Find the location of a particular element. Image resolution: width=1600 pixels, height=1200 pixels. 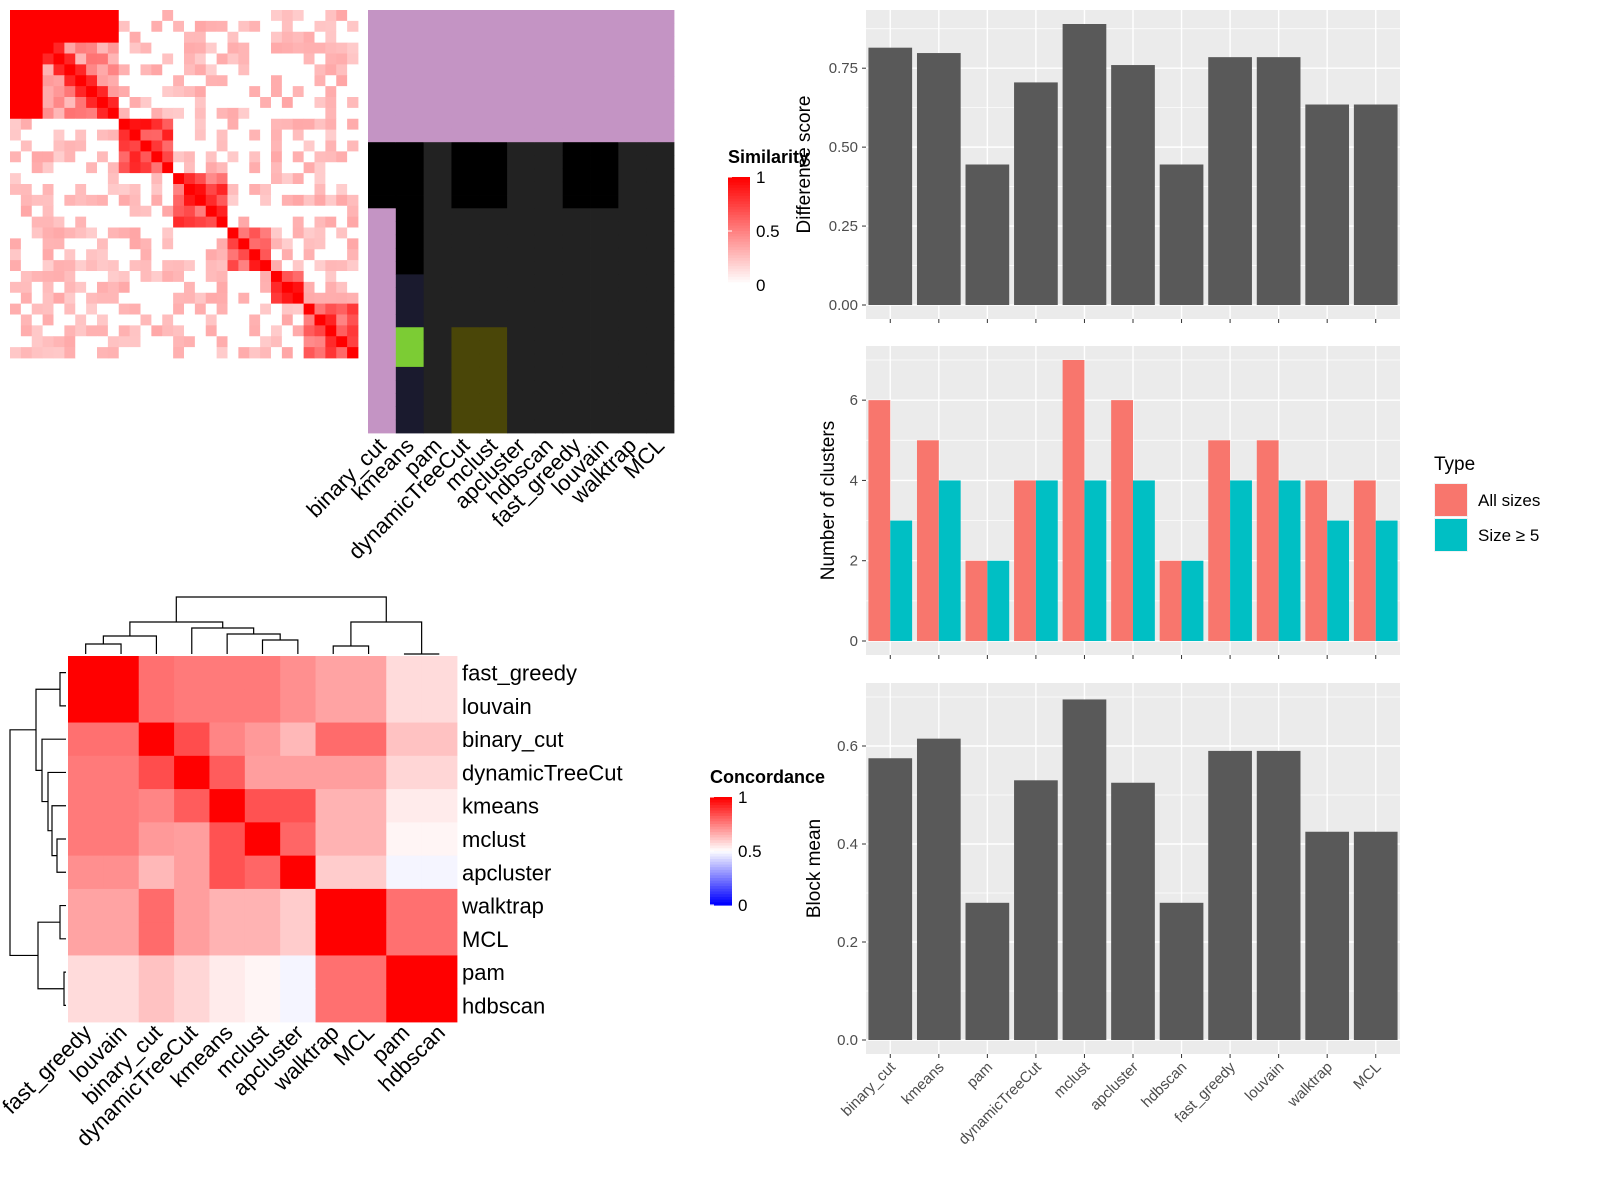

row-label: binary_cut is located at coordinates (513, 739).